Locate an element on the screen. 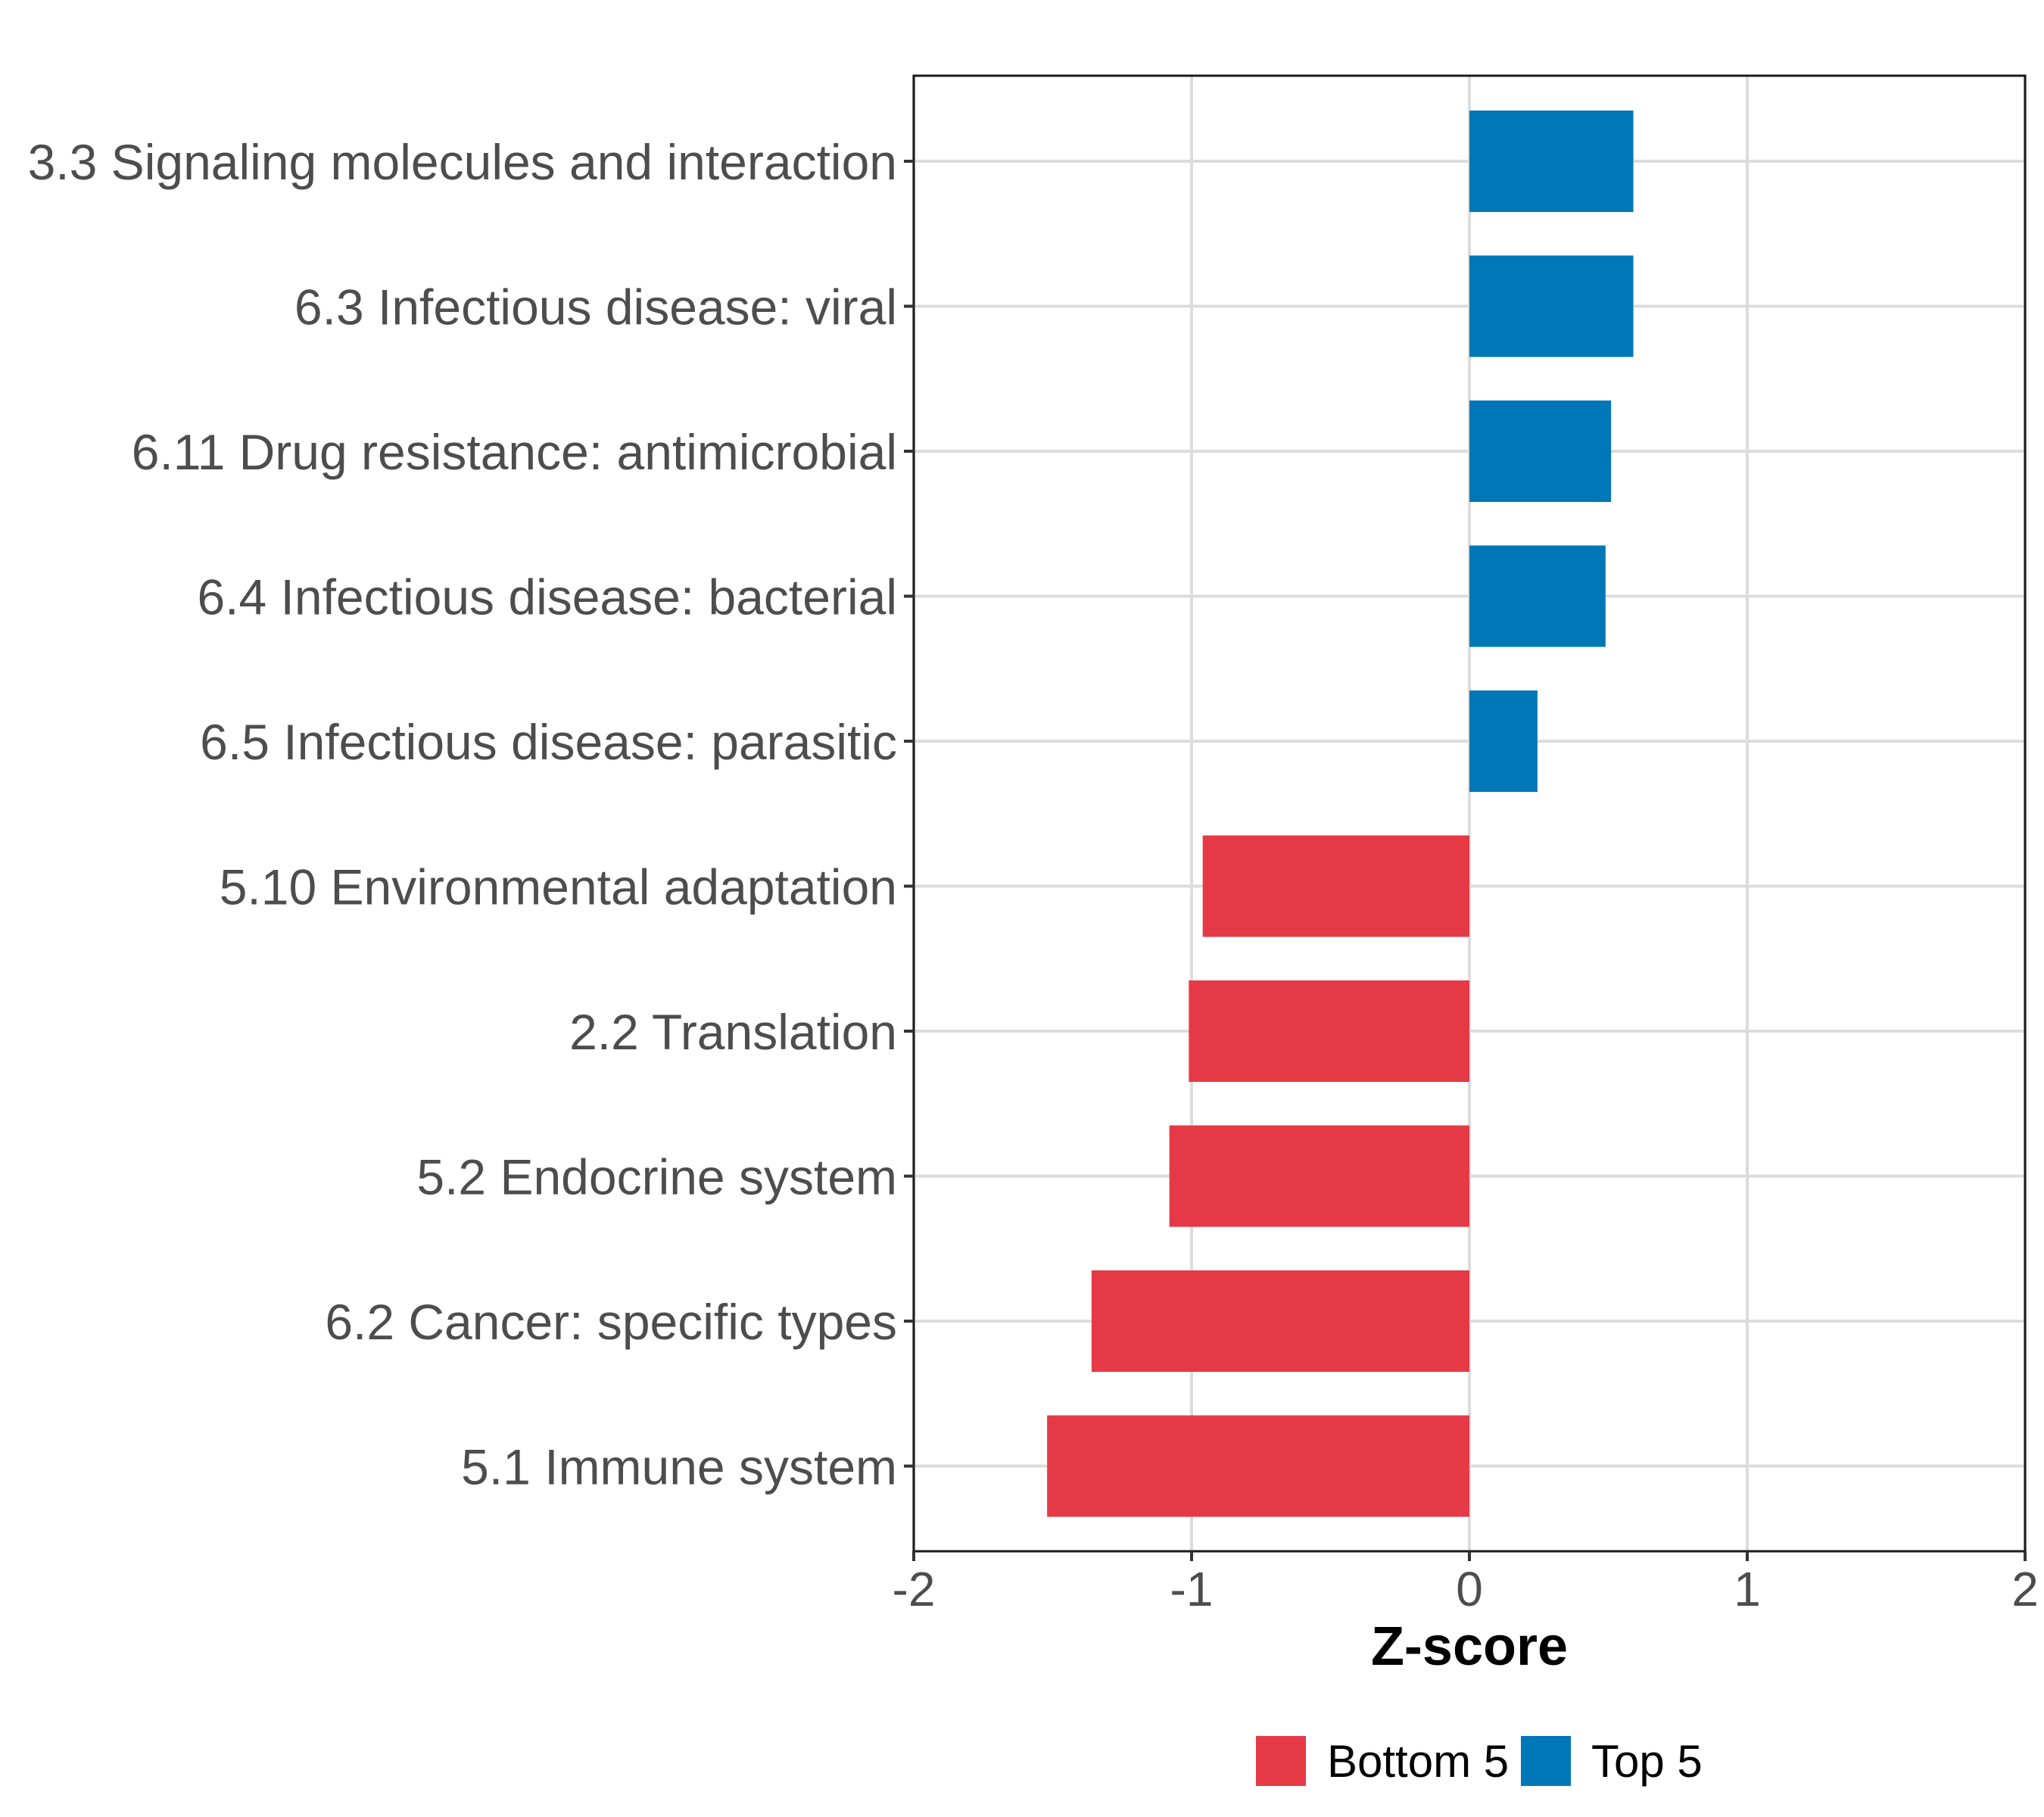 This screenshot has width=2044, height=1817. y-tick-label: 6.2 Cancer: specific types is located at coordinates (611, 1322).